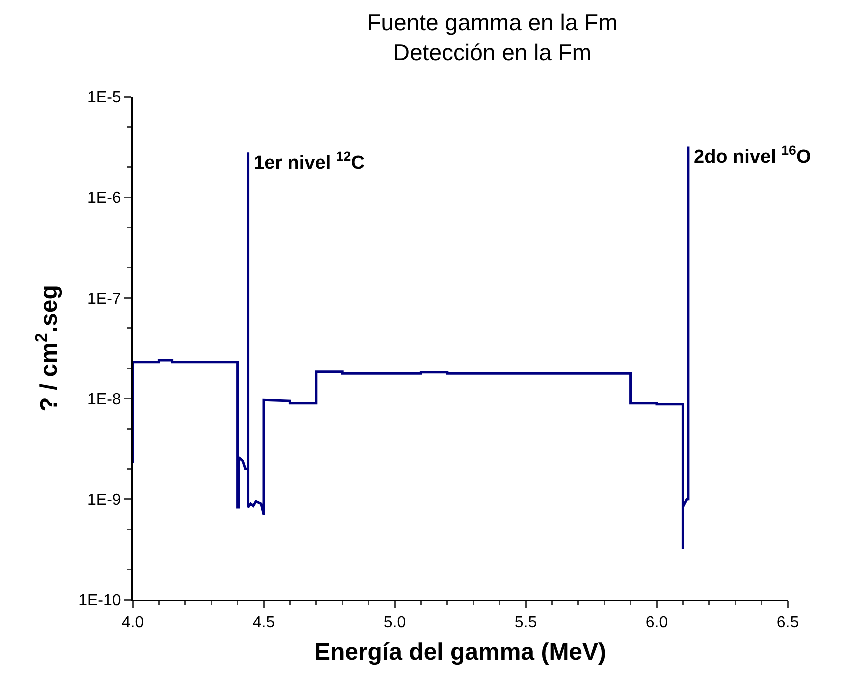 This screenshot has width=864, height=683. I want to click on y-tick-label: 1E-8, so click(105, 399).